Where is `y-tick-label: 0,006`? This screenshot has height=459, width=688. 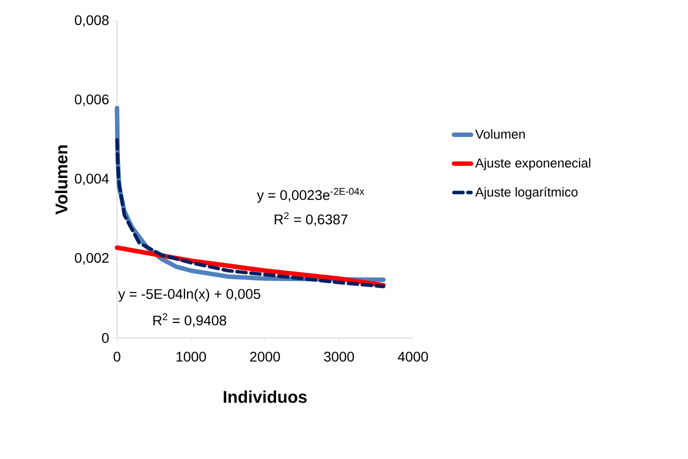
y-tick-label: 0,006 is located at coordinates (91, 100).